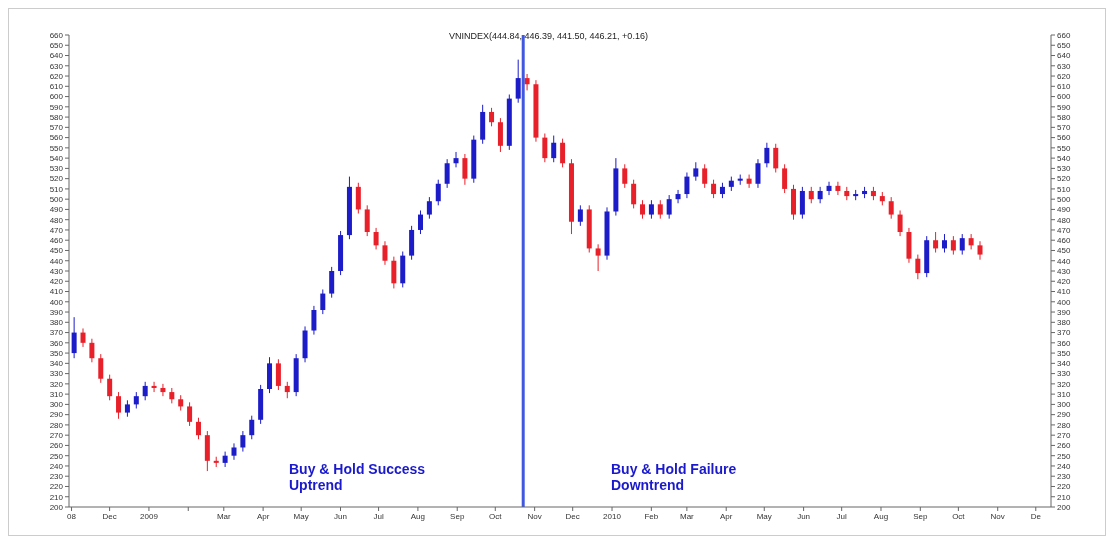 Image resolution: width=1114 pixels, height=544 pixels. What do you see at coordinates (56, 497) in the screenshot?
I see `y-tick-label: 210` at bounding box center [56, 497].